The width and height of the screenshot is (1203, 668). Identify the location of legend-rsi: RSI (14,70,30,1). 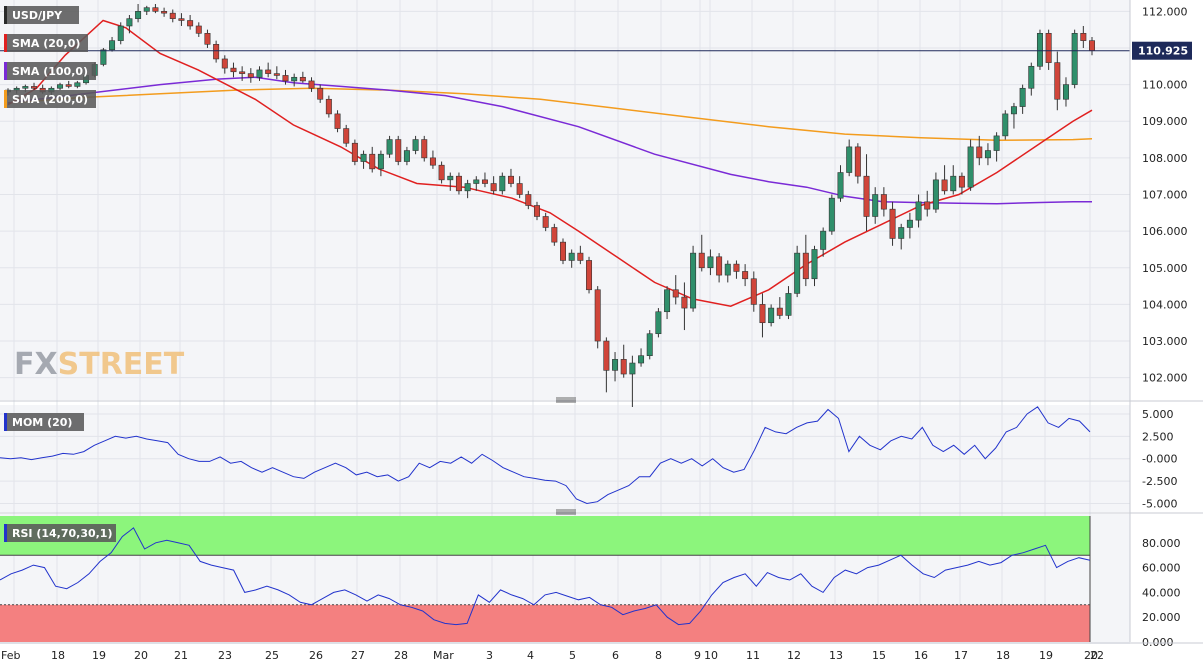
(60, 533).